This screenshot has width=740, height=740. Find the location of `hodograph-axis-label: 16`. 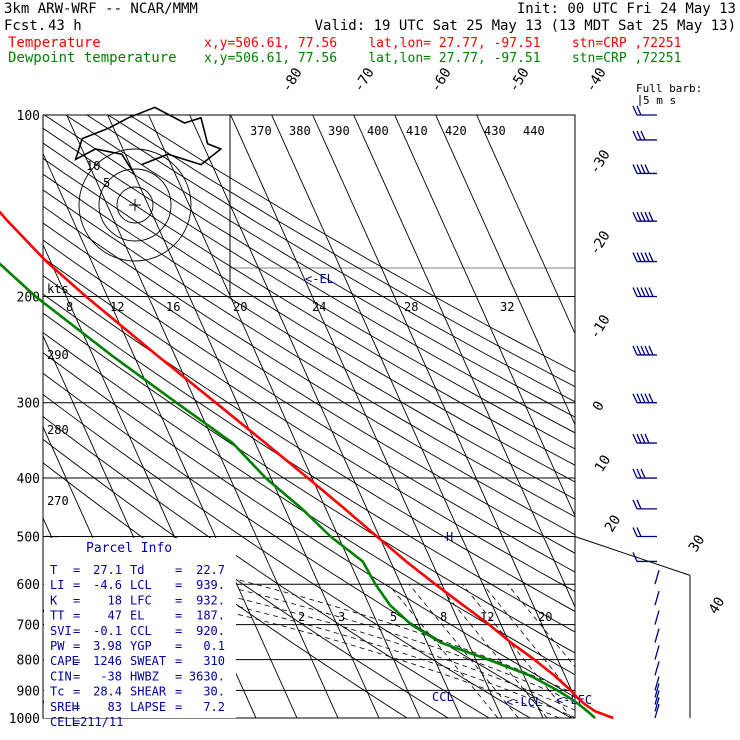

hodograph-axis-label: 16 is located at coordinates (173, 307).